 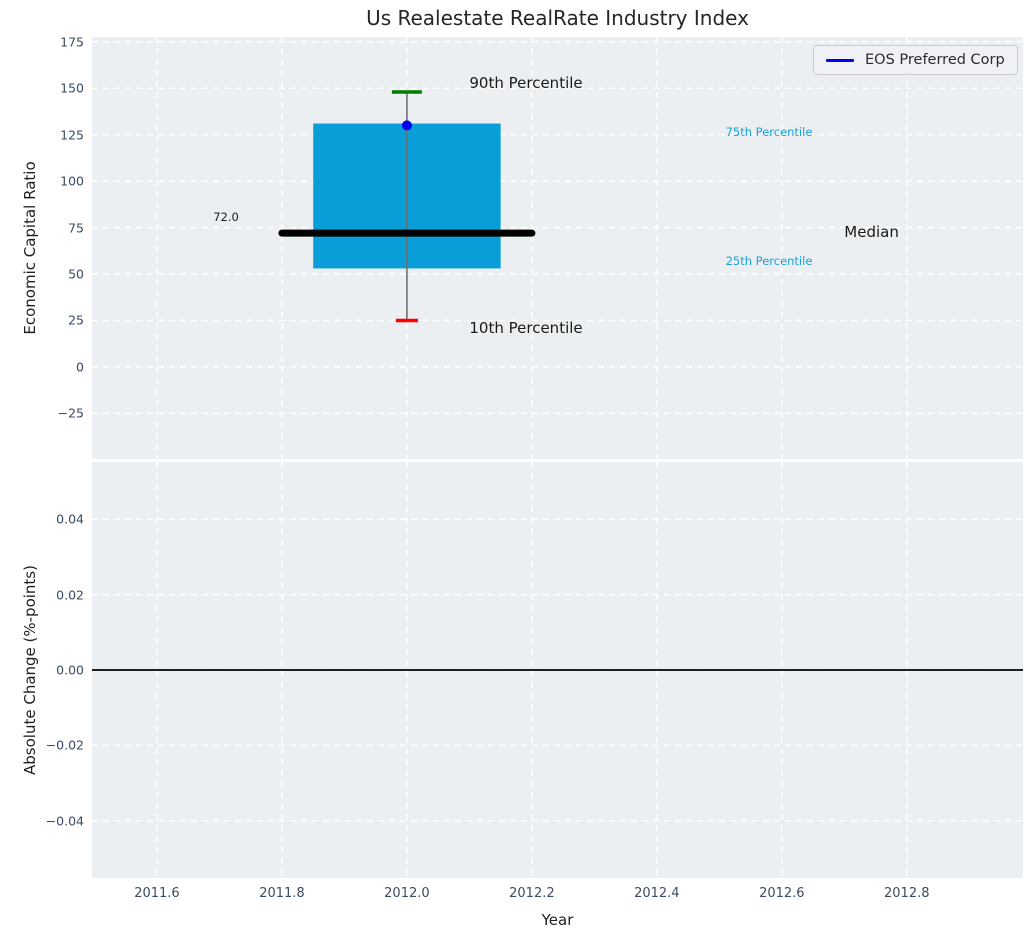 What do you see at coordinates (72, 181) in the screenshot?
I see `y-tick-label-top: 100` at bounding box center [72, 181].